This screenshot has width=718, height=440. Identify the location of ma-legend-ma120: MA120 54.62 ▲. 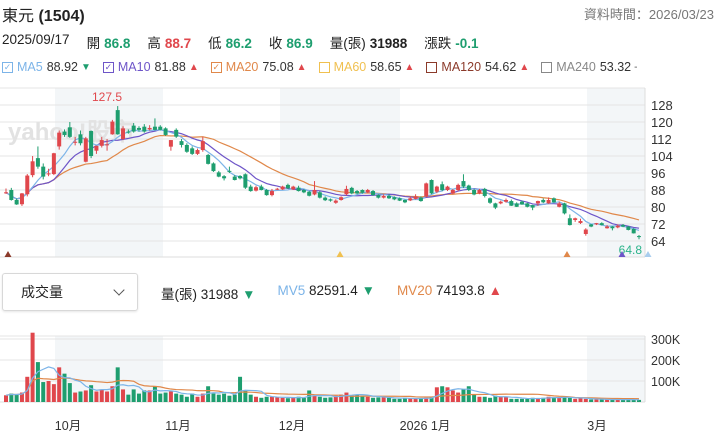
(477, 67).